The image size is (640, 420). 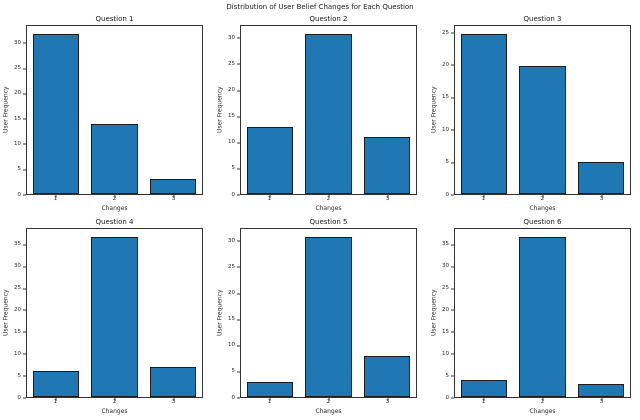 I want to click on plot-area-row: User Frequency 0 5 10 15 20 25, so click(x=530, y=111).